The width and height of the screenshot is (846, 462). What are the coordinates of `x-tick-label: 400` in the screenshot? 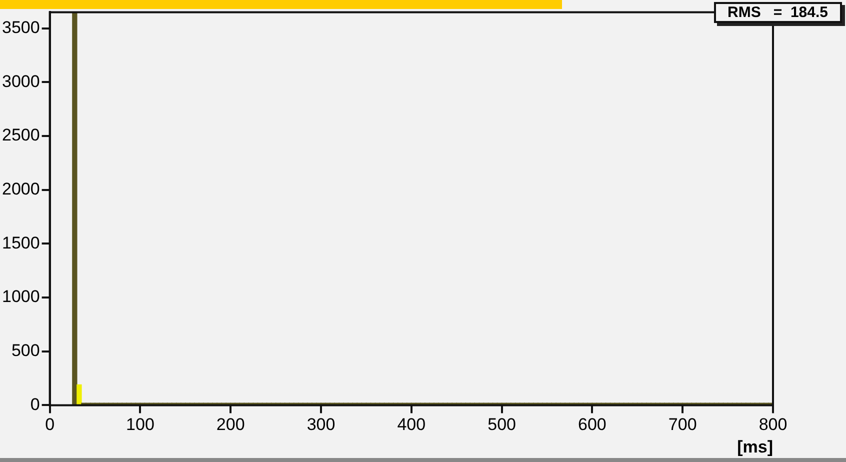 It's located at (411, 424).